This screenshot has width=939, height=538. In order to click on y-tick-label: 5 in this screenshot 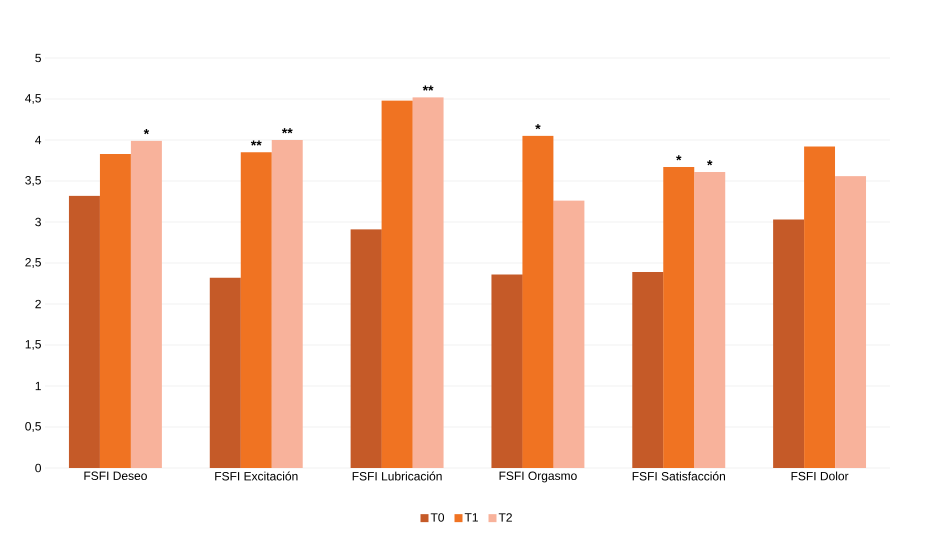, I will do `click(38, 58)`.